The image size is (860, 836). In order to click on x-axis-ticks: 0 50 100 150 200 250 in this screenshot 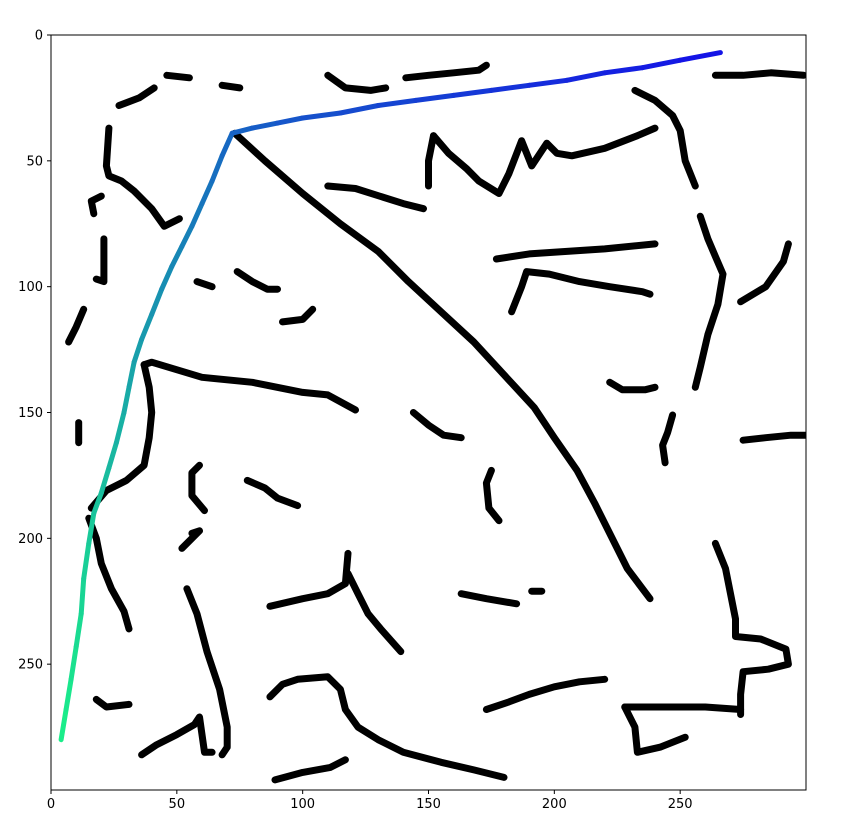, I will do `click(370, 801)`.